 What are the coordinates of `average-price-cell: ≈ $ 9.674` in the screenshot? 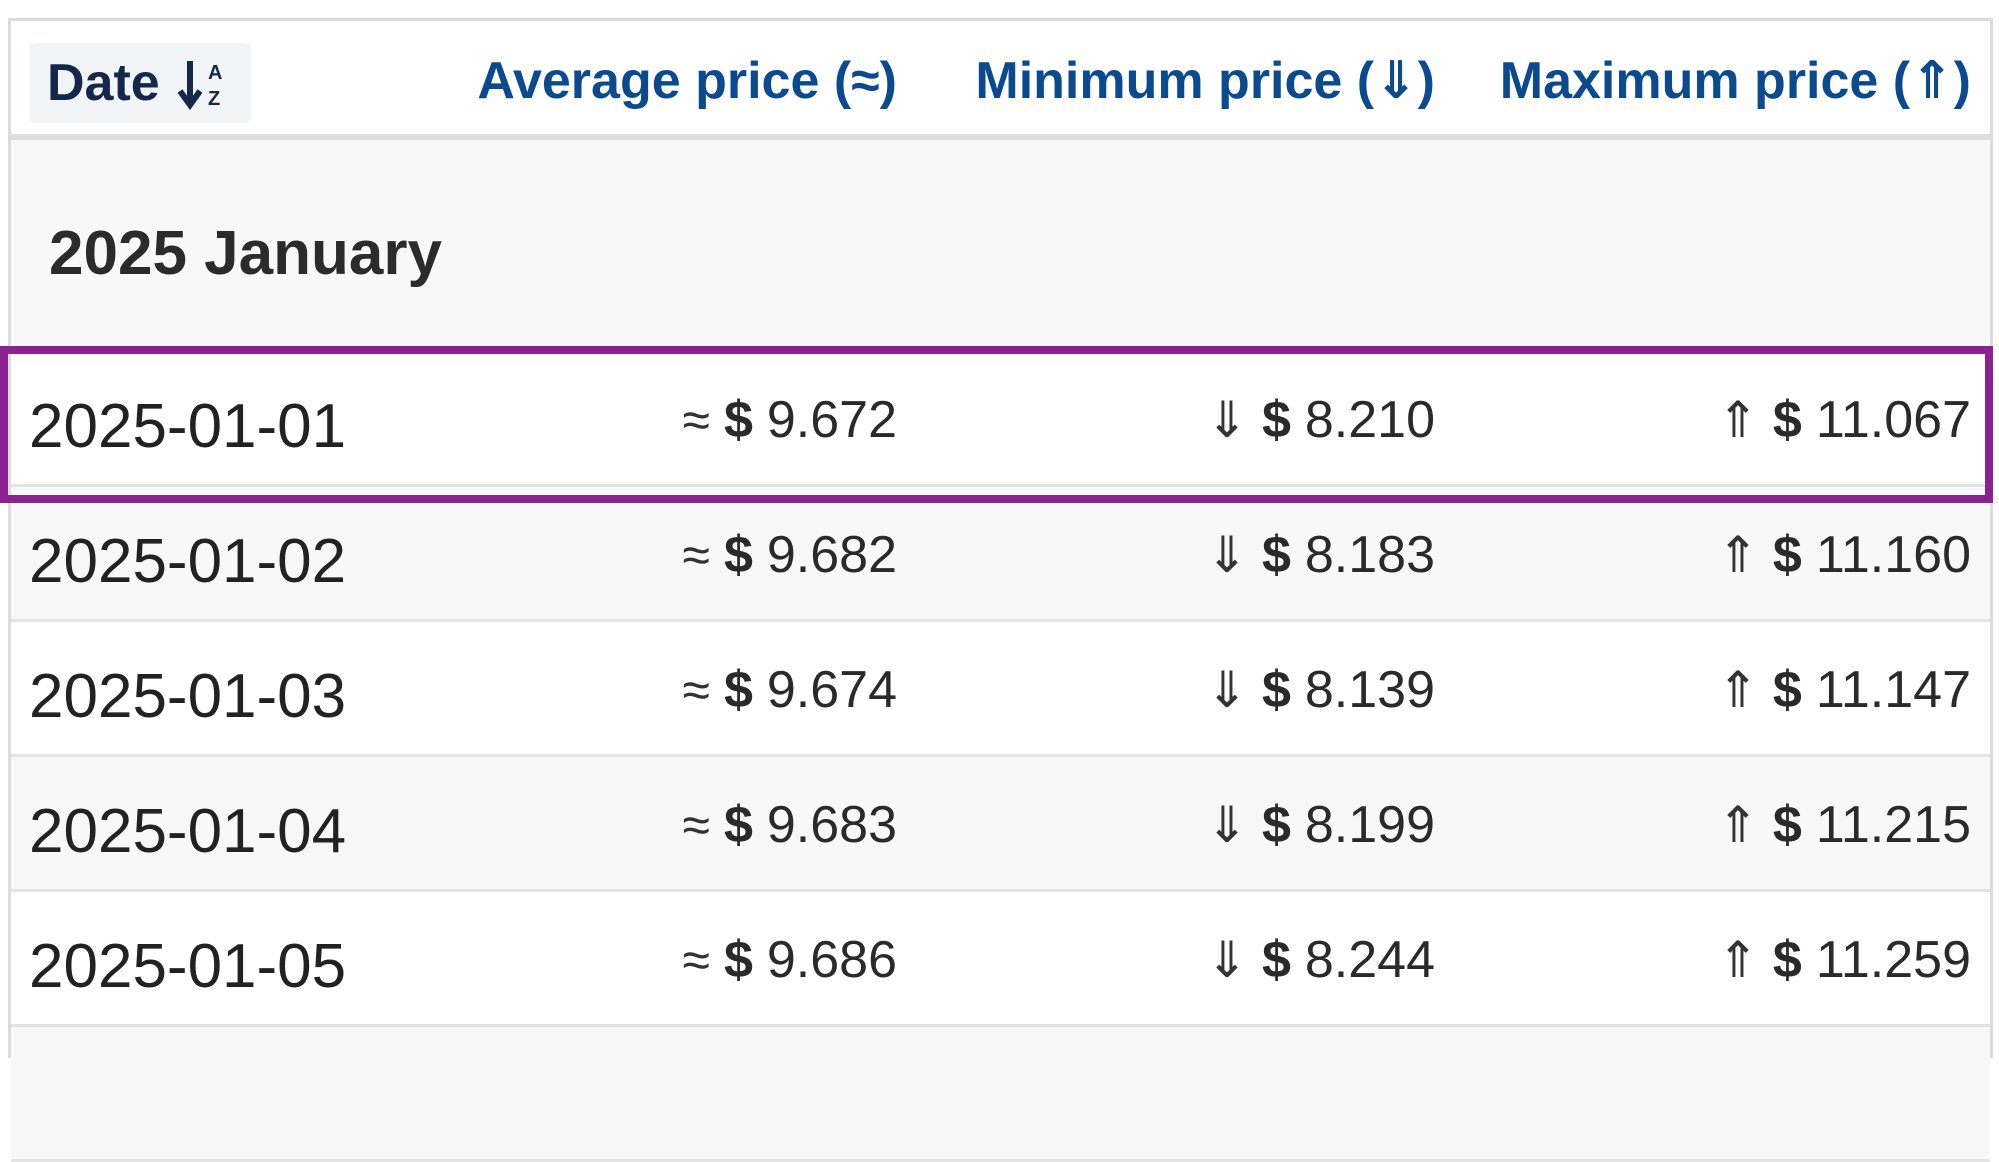 It's located at (789, 690).